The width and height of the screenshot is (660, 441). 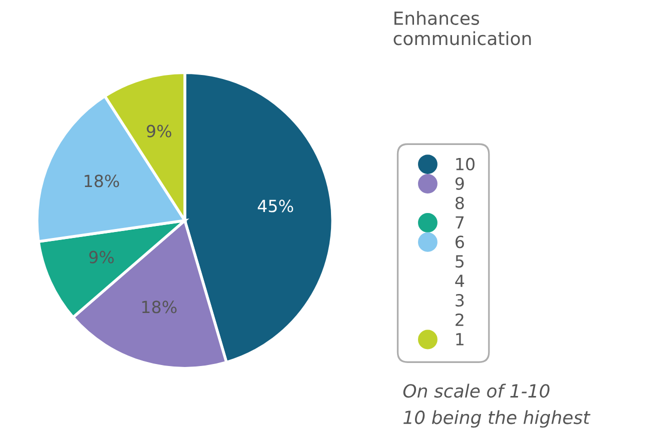 What do you see at coordinates (460, 261) in the screenshot?
I see `category-label: 5` at bounding box center [460, 261].